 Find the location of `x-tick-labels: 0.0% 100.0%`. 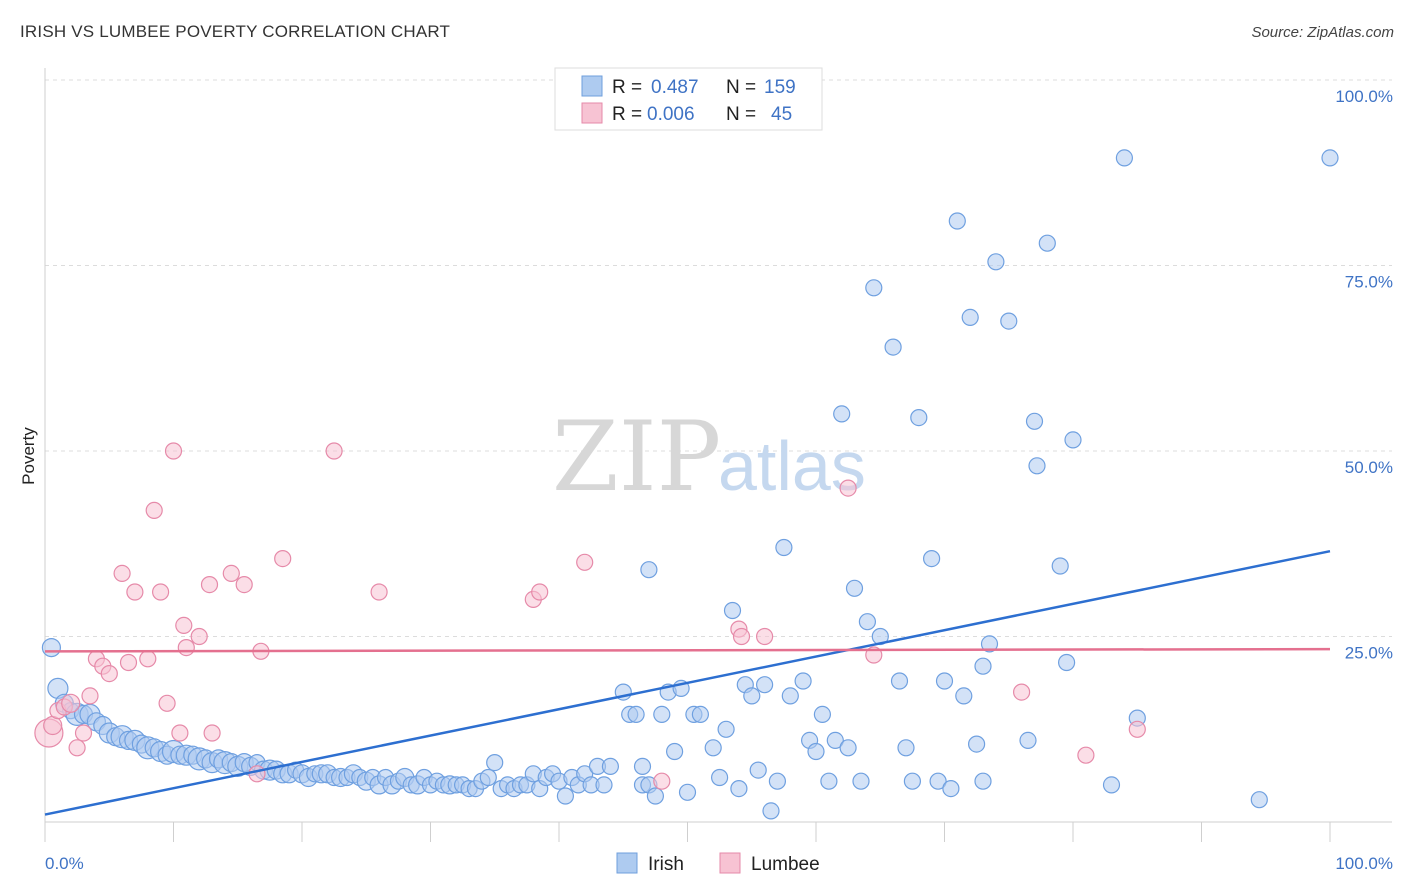

x-tick-labels: 0.0% 100.0% is located at coordinates (719, 863).